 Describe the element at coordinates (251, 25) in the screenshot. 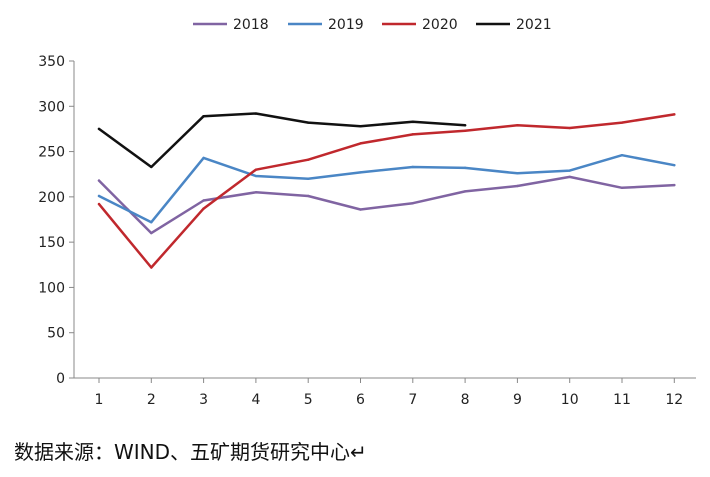

I see `legend-label-2018: 2018` at that location.